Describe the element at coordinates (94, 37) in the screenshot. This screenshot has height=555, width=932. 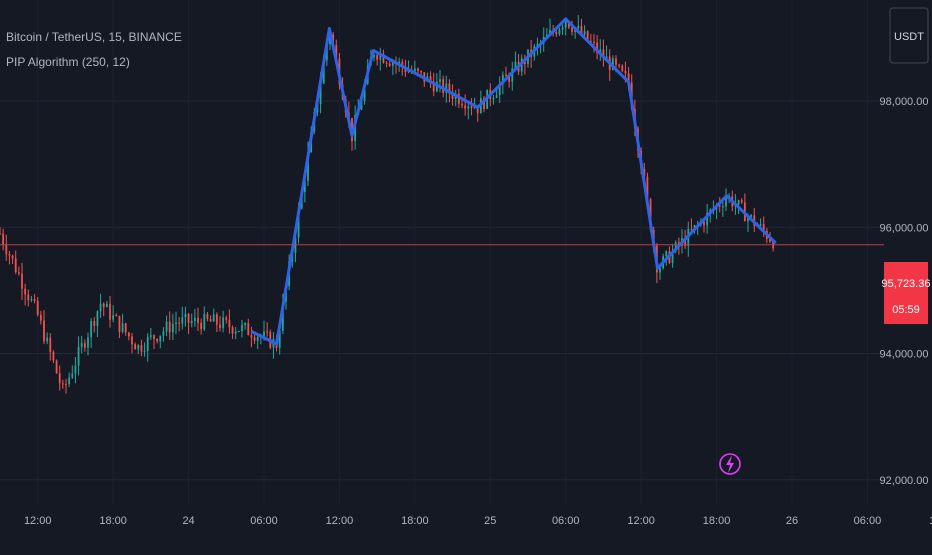
I see `symbol-title: Bitcoin / TetherUS, 15, BINANCE` at that location.